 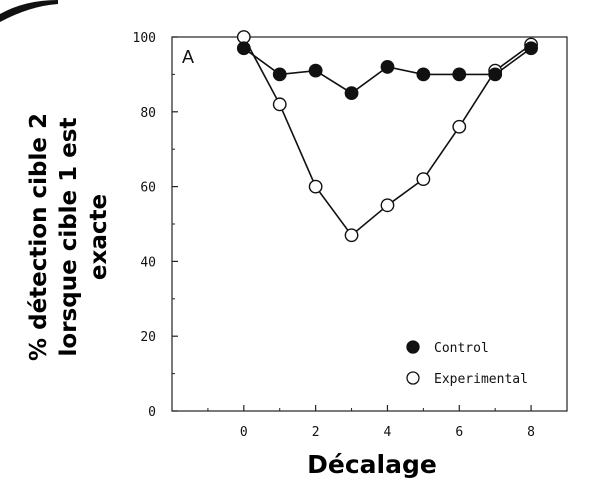 I want to click on y-axis: 0 20 40 60 80 100, so click(x=155, y=225).